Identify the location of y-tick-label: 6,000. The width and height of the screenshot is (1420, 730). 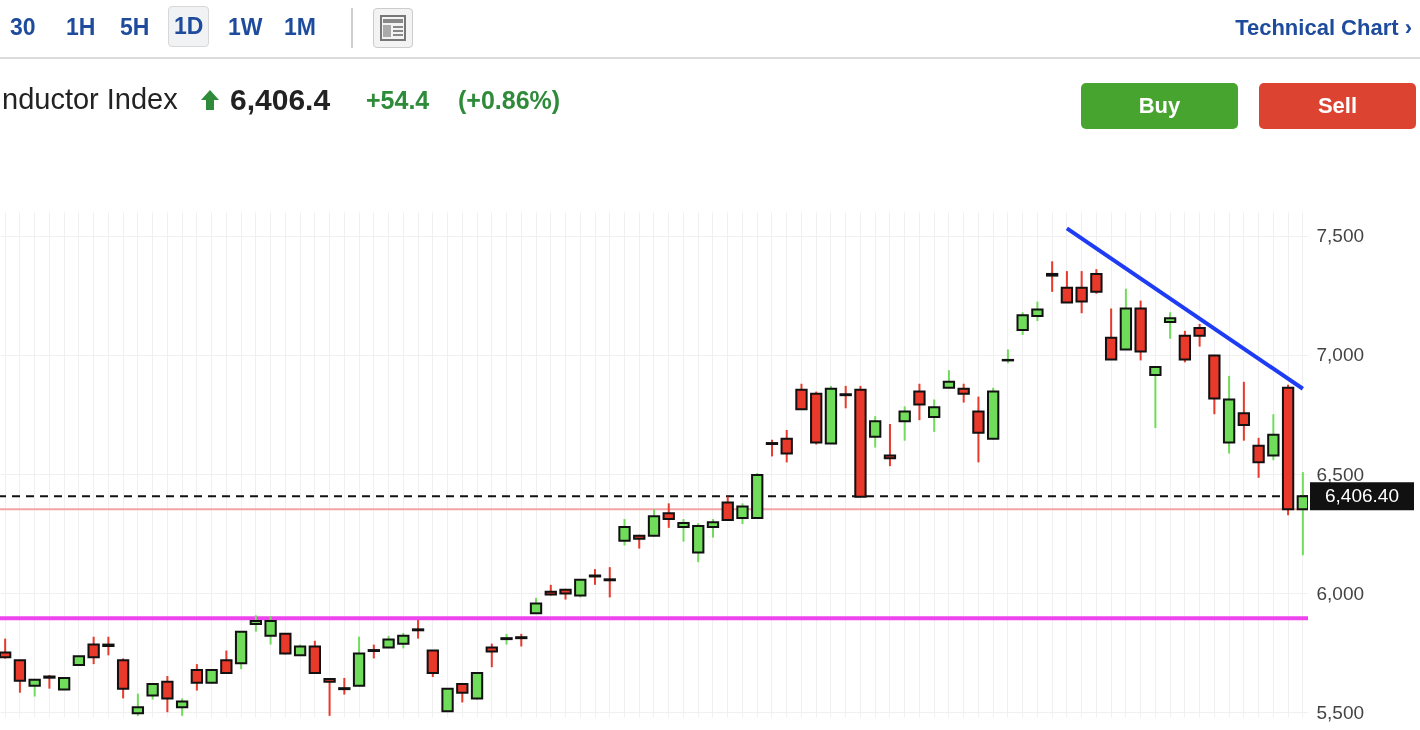
(1340, 593).